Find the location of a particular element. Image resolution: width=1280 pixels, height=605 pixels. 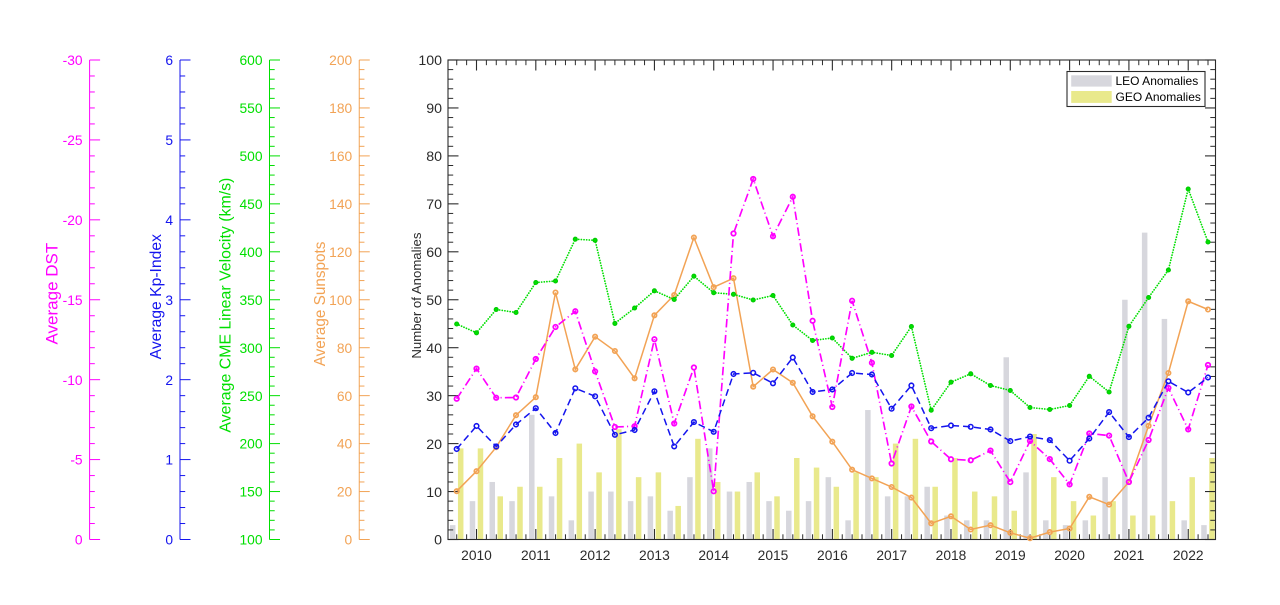

svg-text: -25 is located at coordinates (73, 140).